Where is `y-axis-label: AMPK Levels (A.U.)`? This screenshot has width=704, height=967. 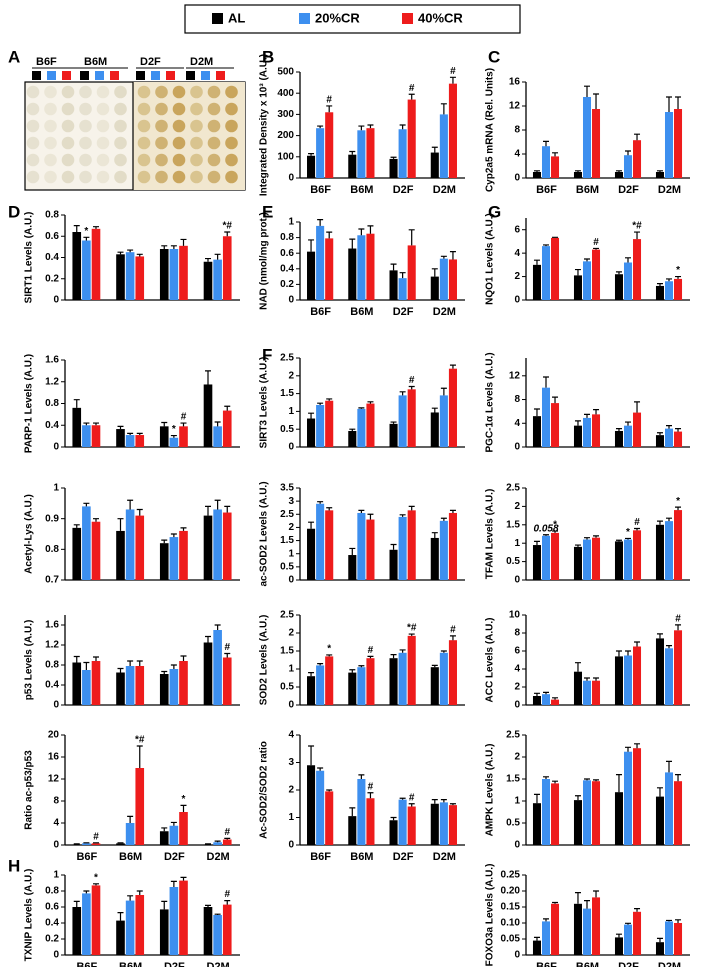 y-axis-label: AMPK Levels (A.U.) is located at coordinates (490, 790).